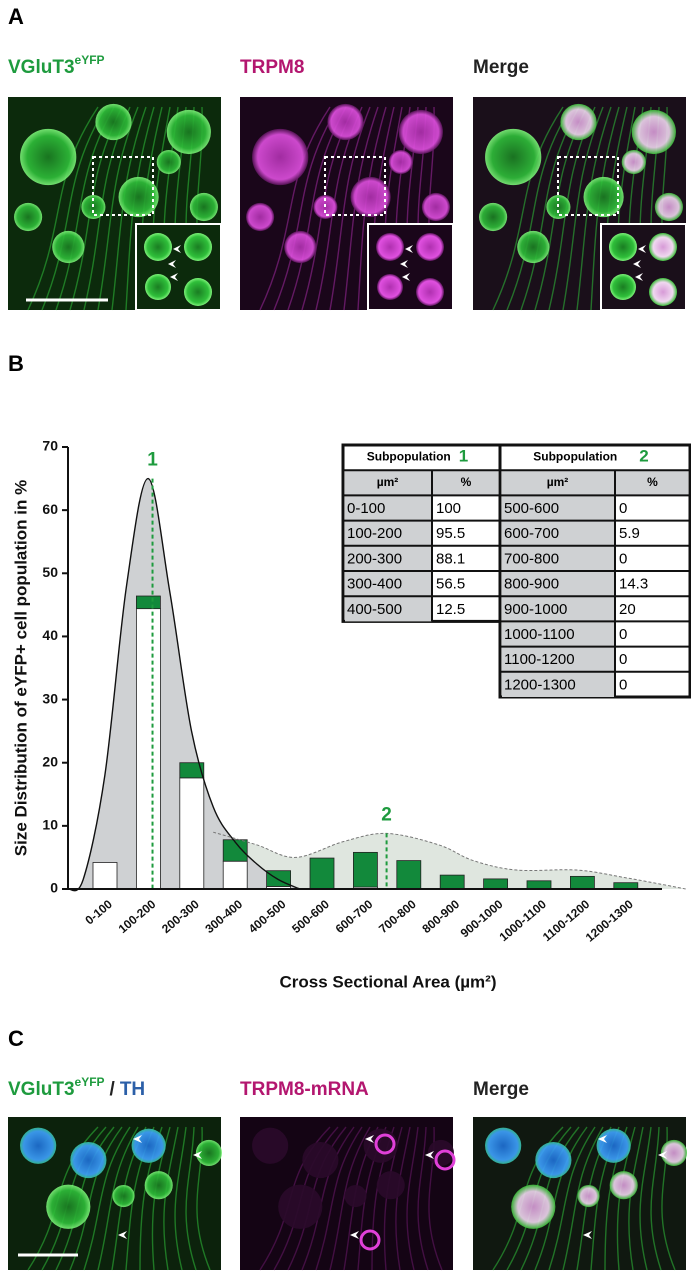 The width and height of the screenshot is (691, 1280). What do you see at coordinates (539, 659) in the screenshot?
I see `row-label: 1100-1200` at bounding box center [539, 659].